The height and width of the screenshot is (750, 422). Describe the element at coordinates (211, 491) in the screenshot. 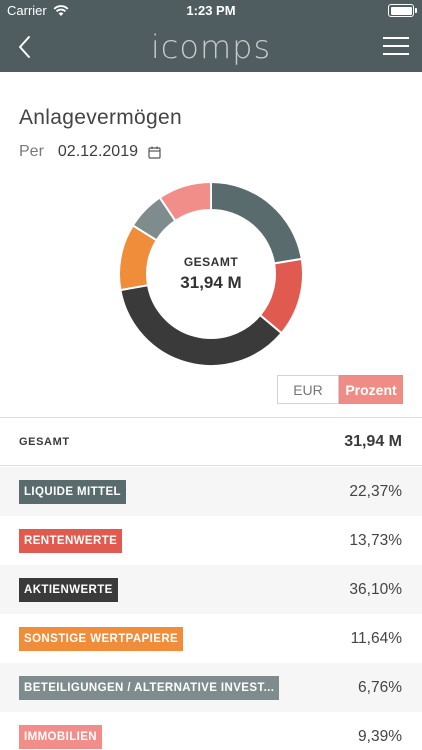

I see `list-item-liquide-mittel: LIQUIDE MITTEL 22,37%` at that location.